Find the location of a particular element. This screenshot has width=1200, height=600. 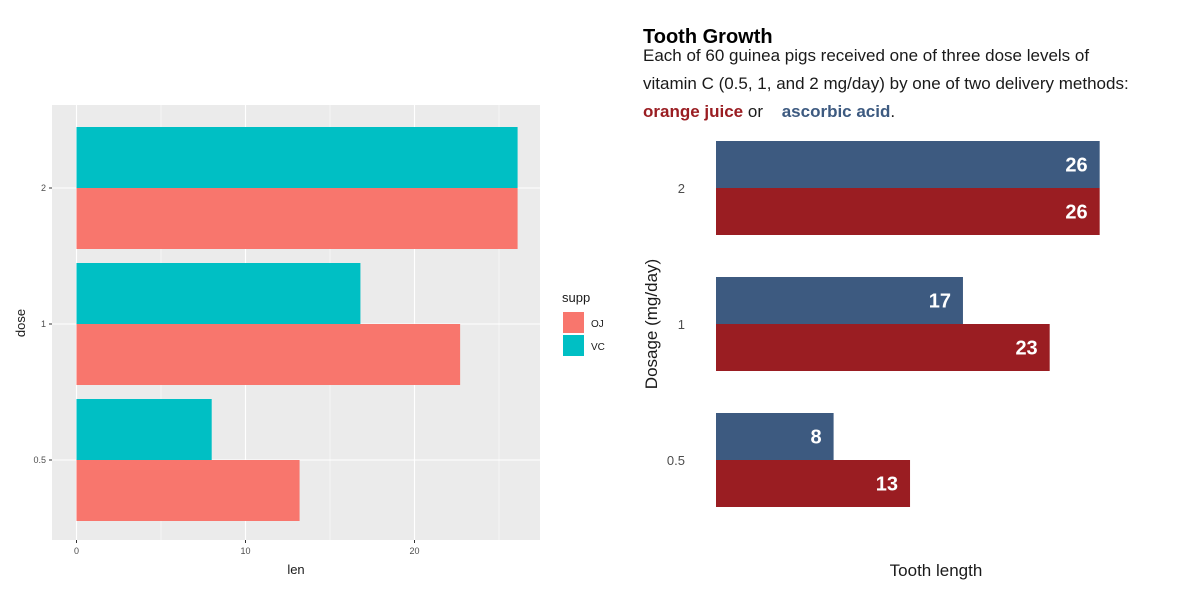

left-bar-oj-0.5 is located at coordinates (188, 490).